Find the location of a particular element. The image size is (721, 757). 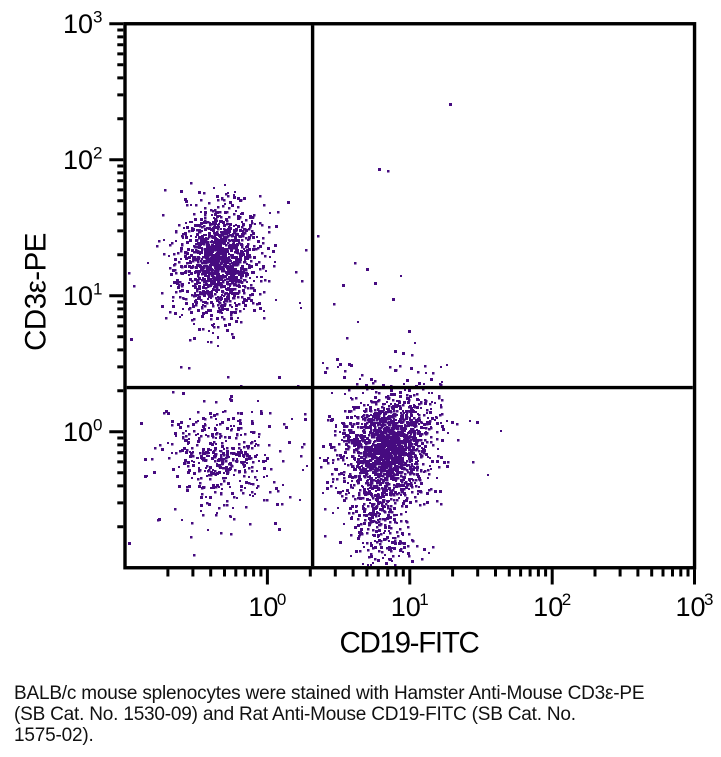

svg-text: 3 is located at coordinates (708, 599).